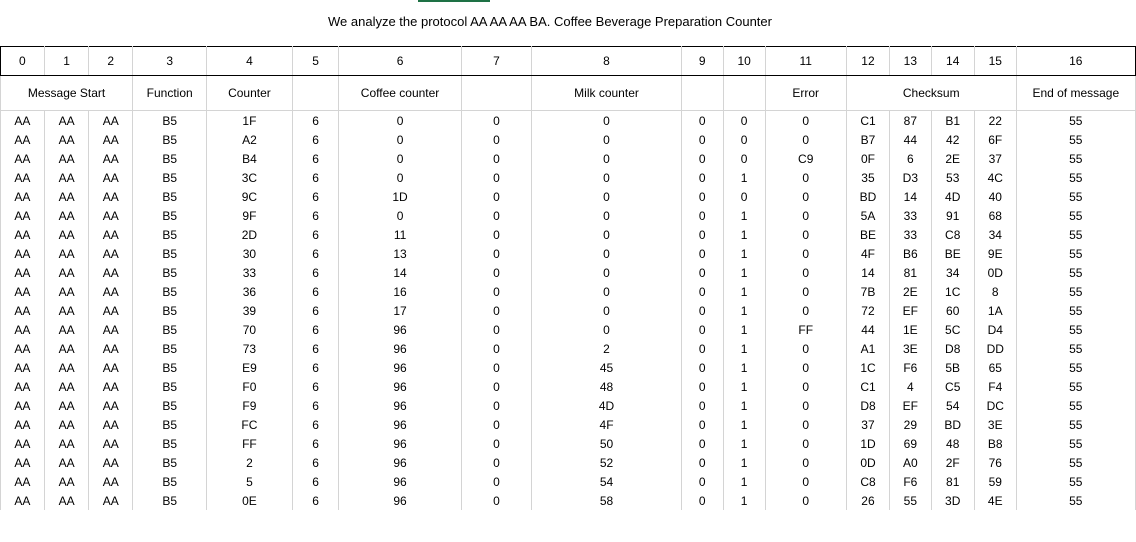  Describe the element at coordinates (249, 291) in the screenshot. I see `table-cell: 36` at that location.